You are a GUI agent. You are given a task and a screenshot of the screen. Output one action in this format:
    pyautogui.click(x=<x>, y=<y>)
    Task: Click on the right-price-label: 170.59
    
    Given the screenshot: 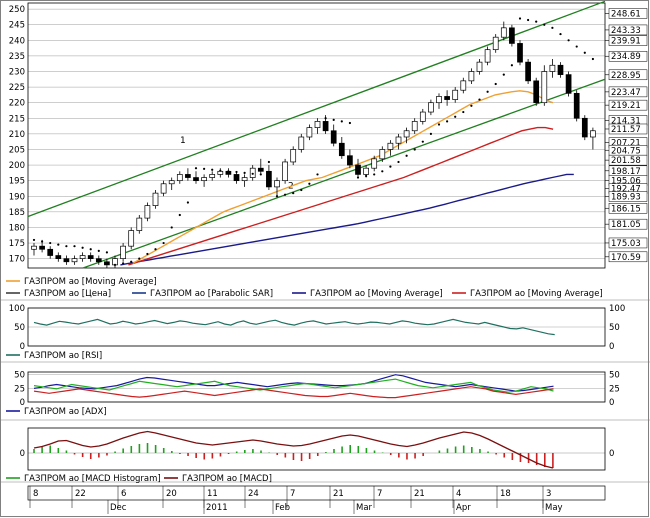 What is the action you would take?
    pyautogui.click(x=626, y=258)
    